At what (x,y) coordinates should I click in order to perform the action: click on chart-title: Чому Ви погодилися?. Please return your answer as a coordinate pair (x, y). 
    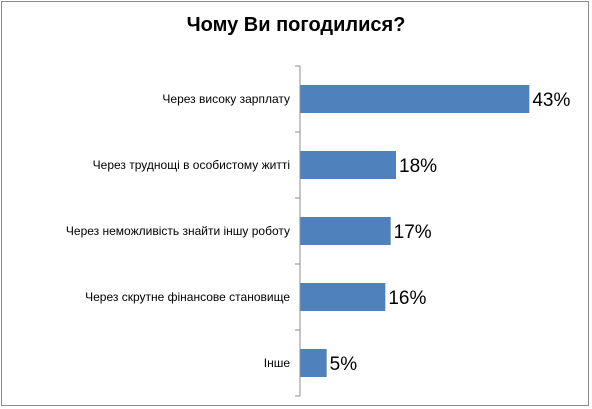
    Looking at the image, I should click on (296, 25).